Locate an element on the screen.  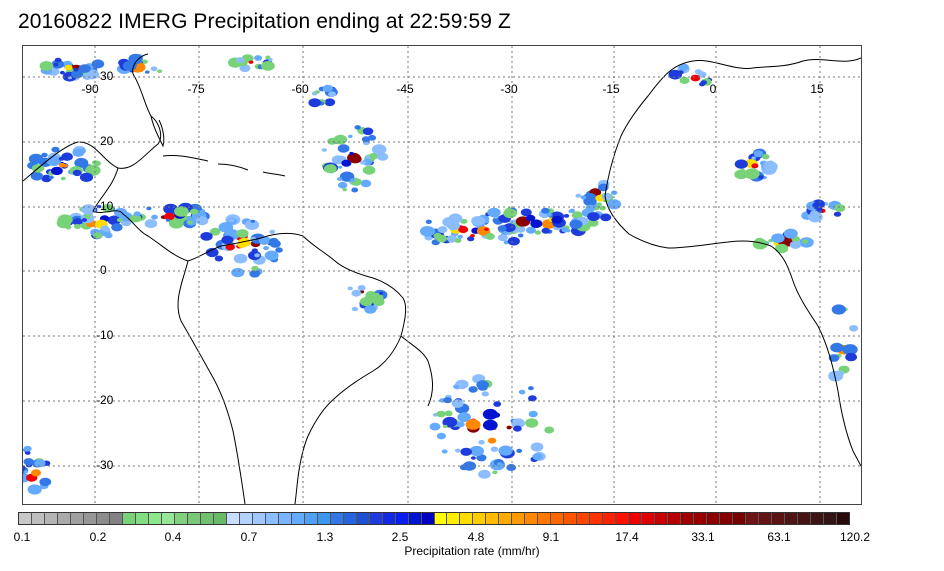
colorbar-tick-label: 120.2 is located at coordinates (855, 537).